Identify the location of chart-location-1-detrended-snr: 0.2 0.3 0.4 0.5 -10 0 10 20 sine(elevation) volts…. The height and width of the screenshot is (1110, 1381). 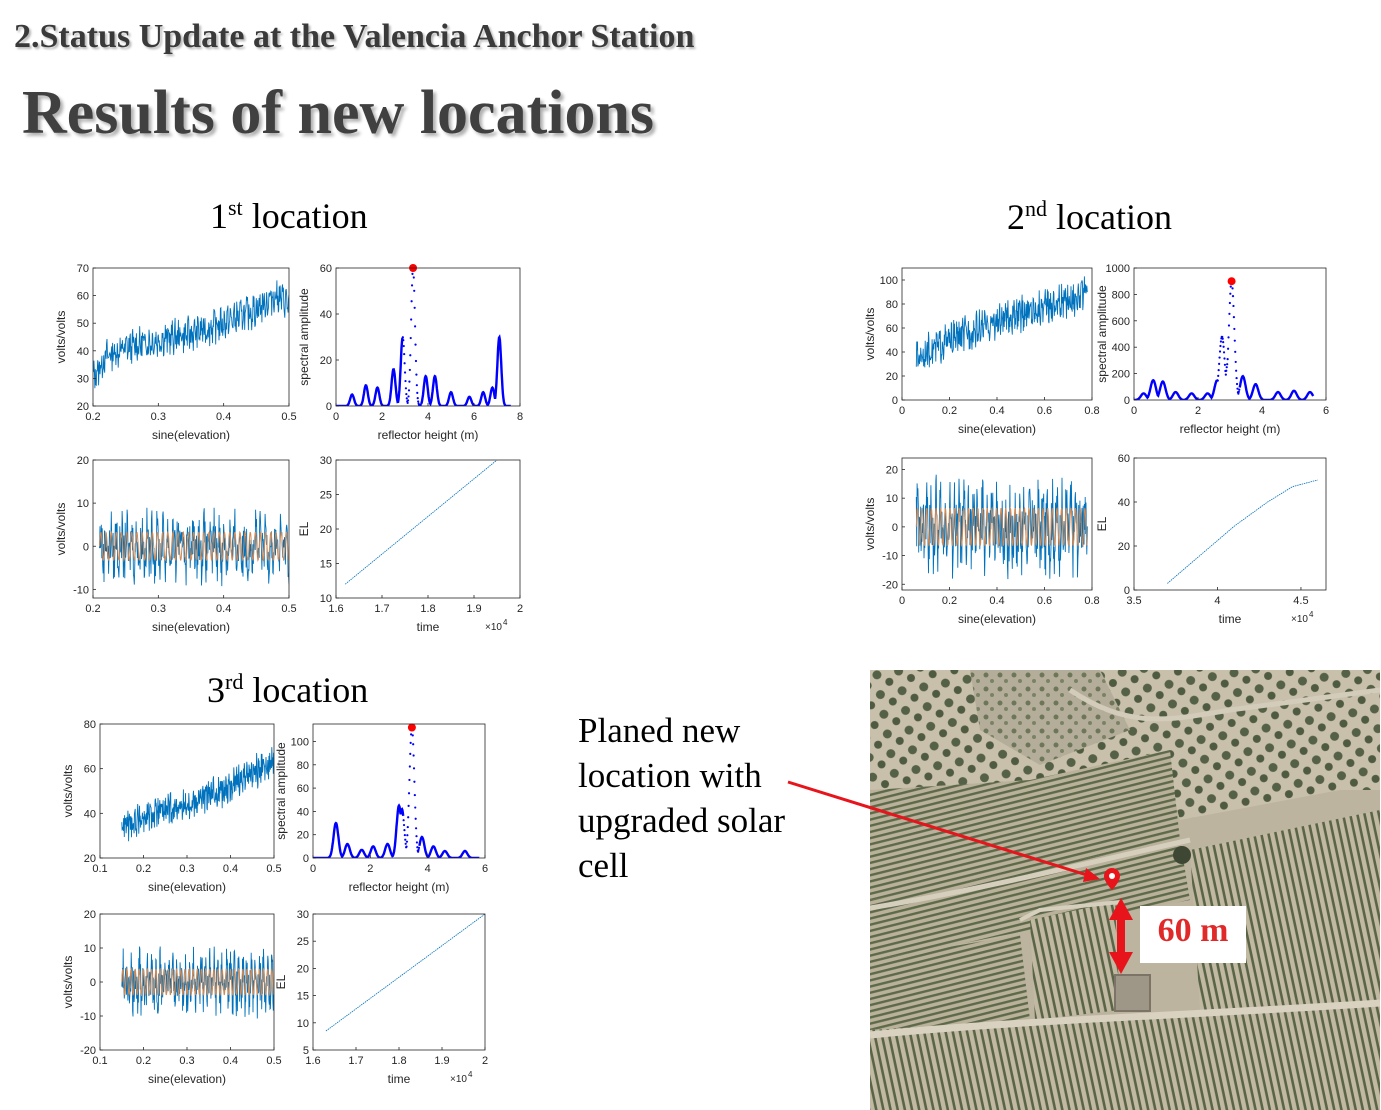
(175, 544).